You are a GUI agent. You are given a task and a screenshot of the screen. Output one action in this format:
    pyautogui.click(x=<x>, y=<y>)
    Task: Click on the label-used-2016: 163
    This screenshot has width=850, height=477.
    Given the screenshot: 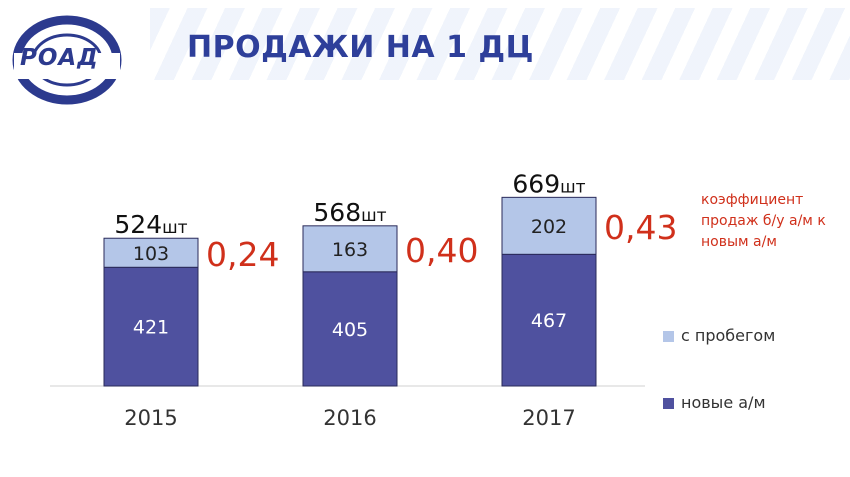 What is the action you would take?
    pyautogui.click(x=350, y=250)
    